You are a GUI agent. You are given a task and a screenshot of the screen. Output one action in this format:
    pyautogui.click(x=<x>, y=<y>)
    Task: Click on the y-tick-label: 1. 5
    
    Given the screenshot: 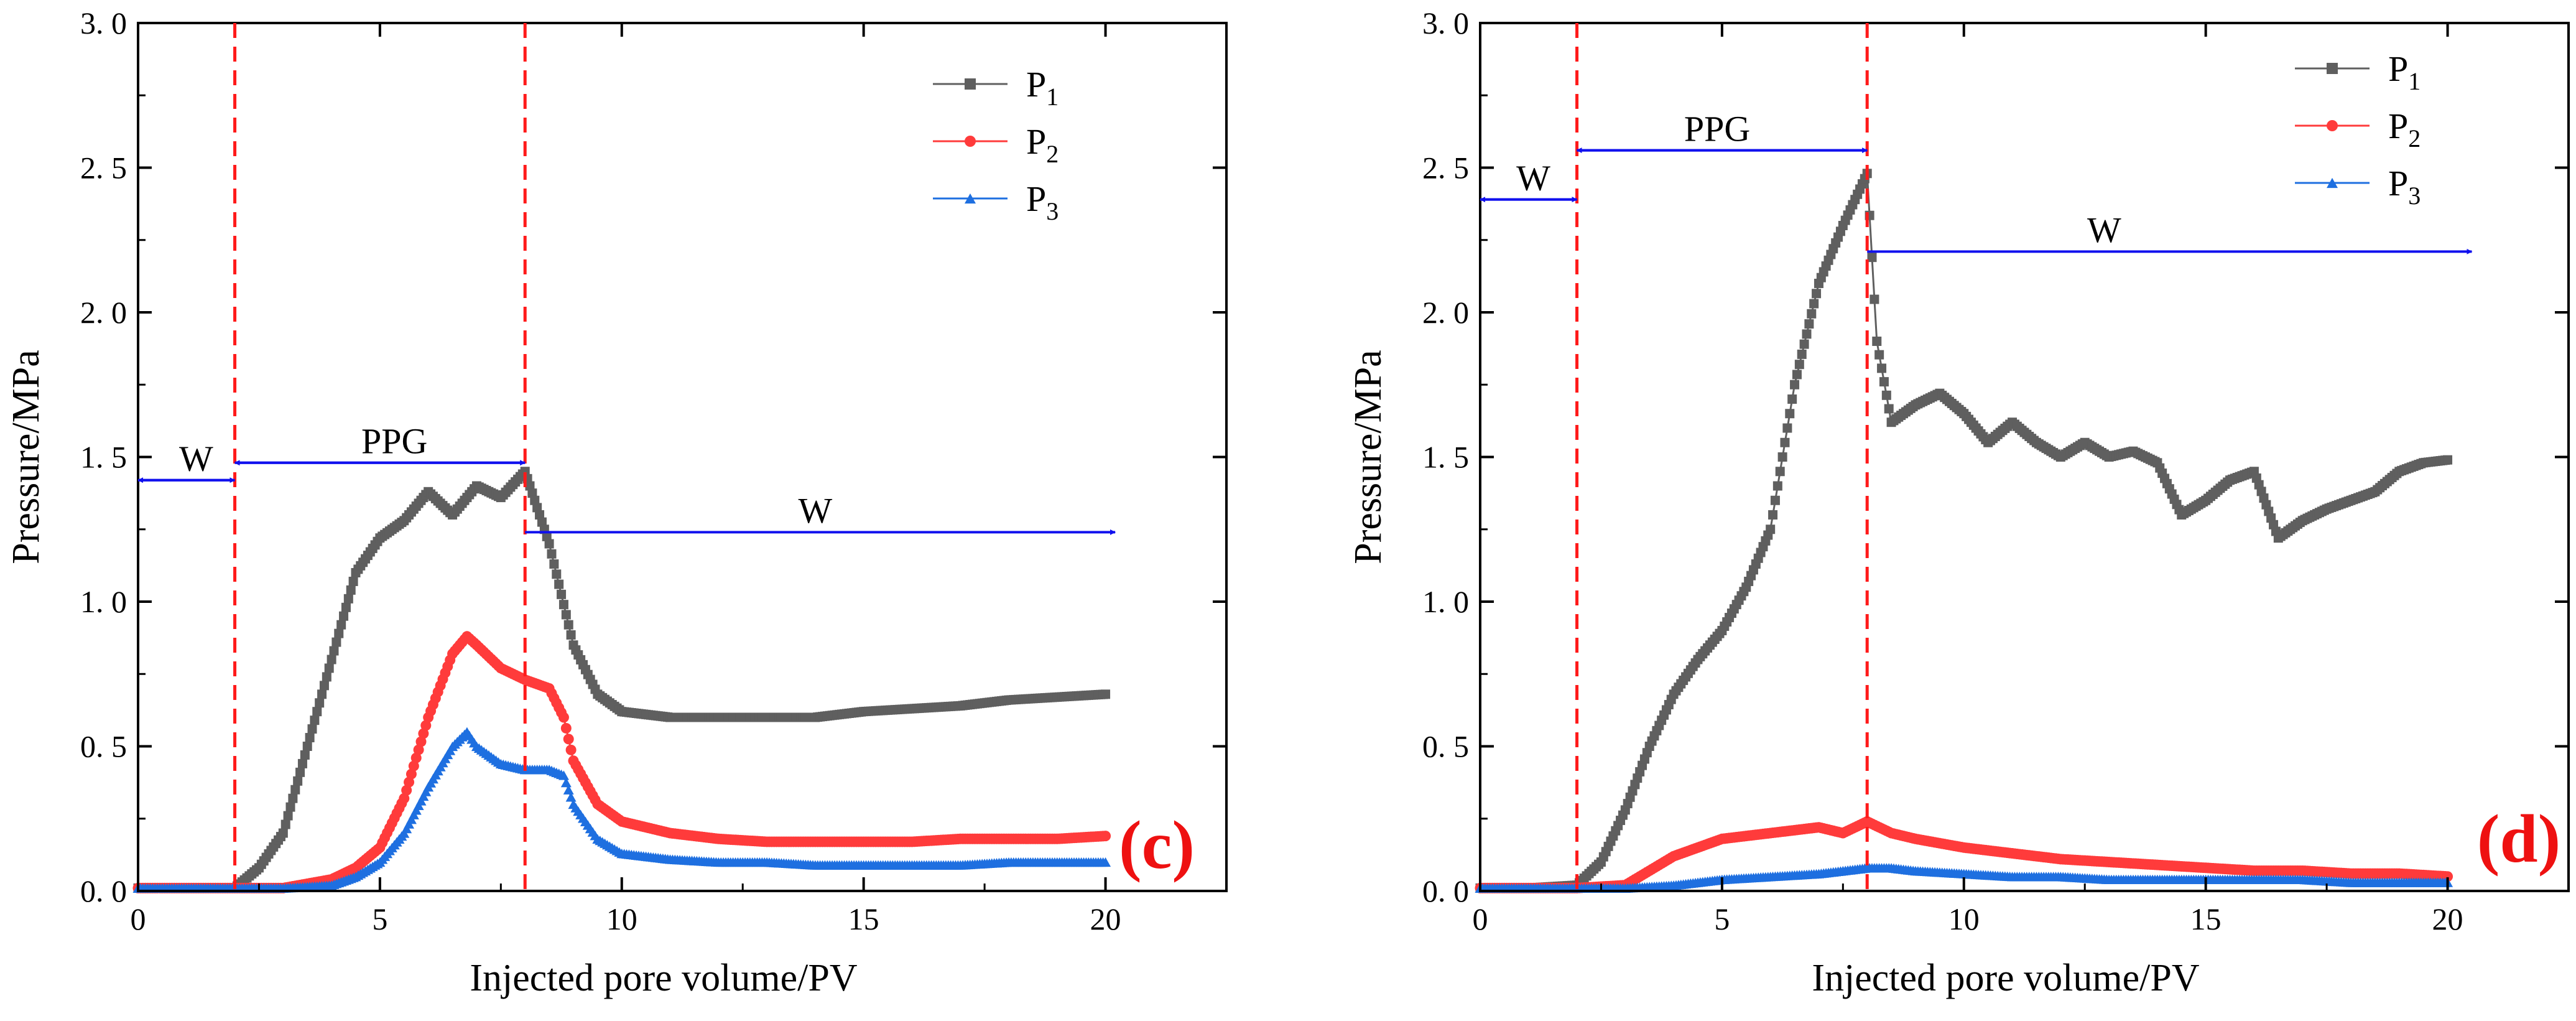 What is the action you would take?
    pyautogui.click(x=104, y=457)
    